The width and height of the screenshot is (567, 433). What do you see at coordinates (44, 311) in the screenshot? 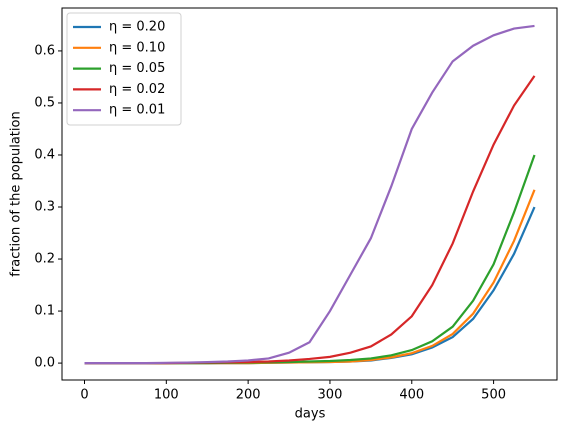
I see `y-tick-label: 0.1` at bounding box center [44, 311].